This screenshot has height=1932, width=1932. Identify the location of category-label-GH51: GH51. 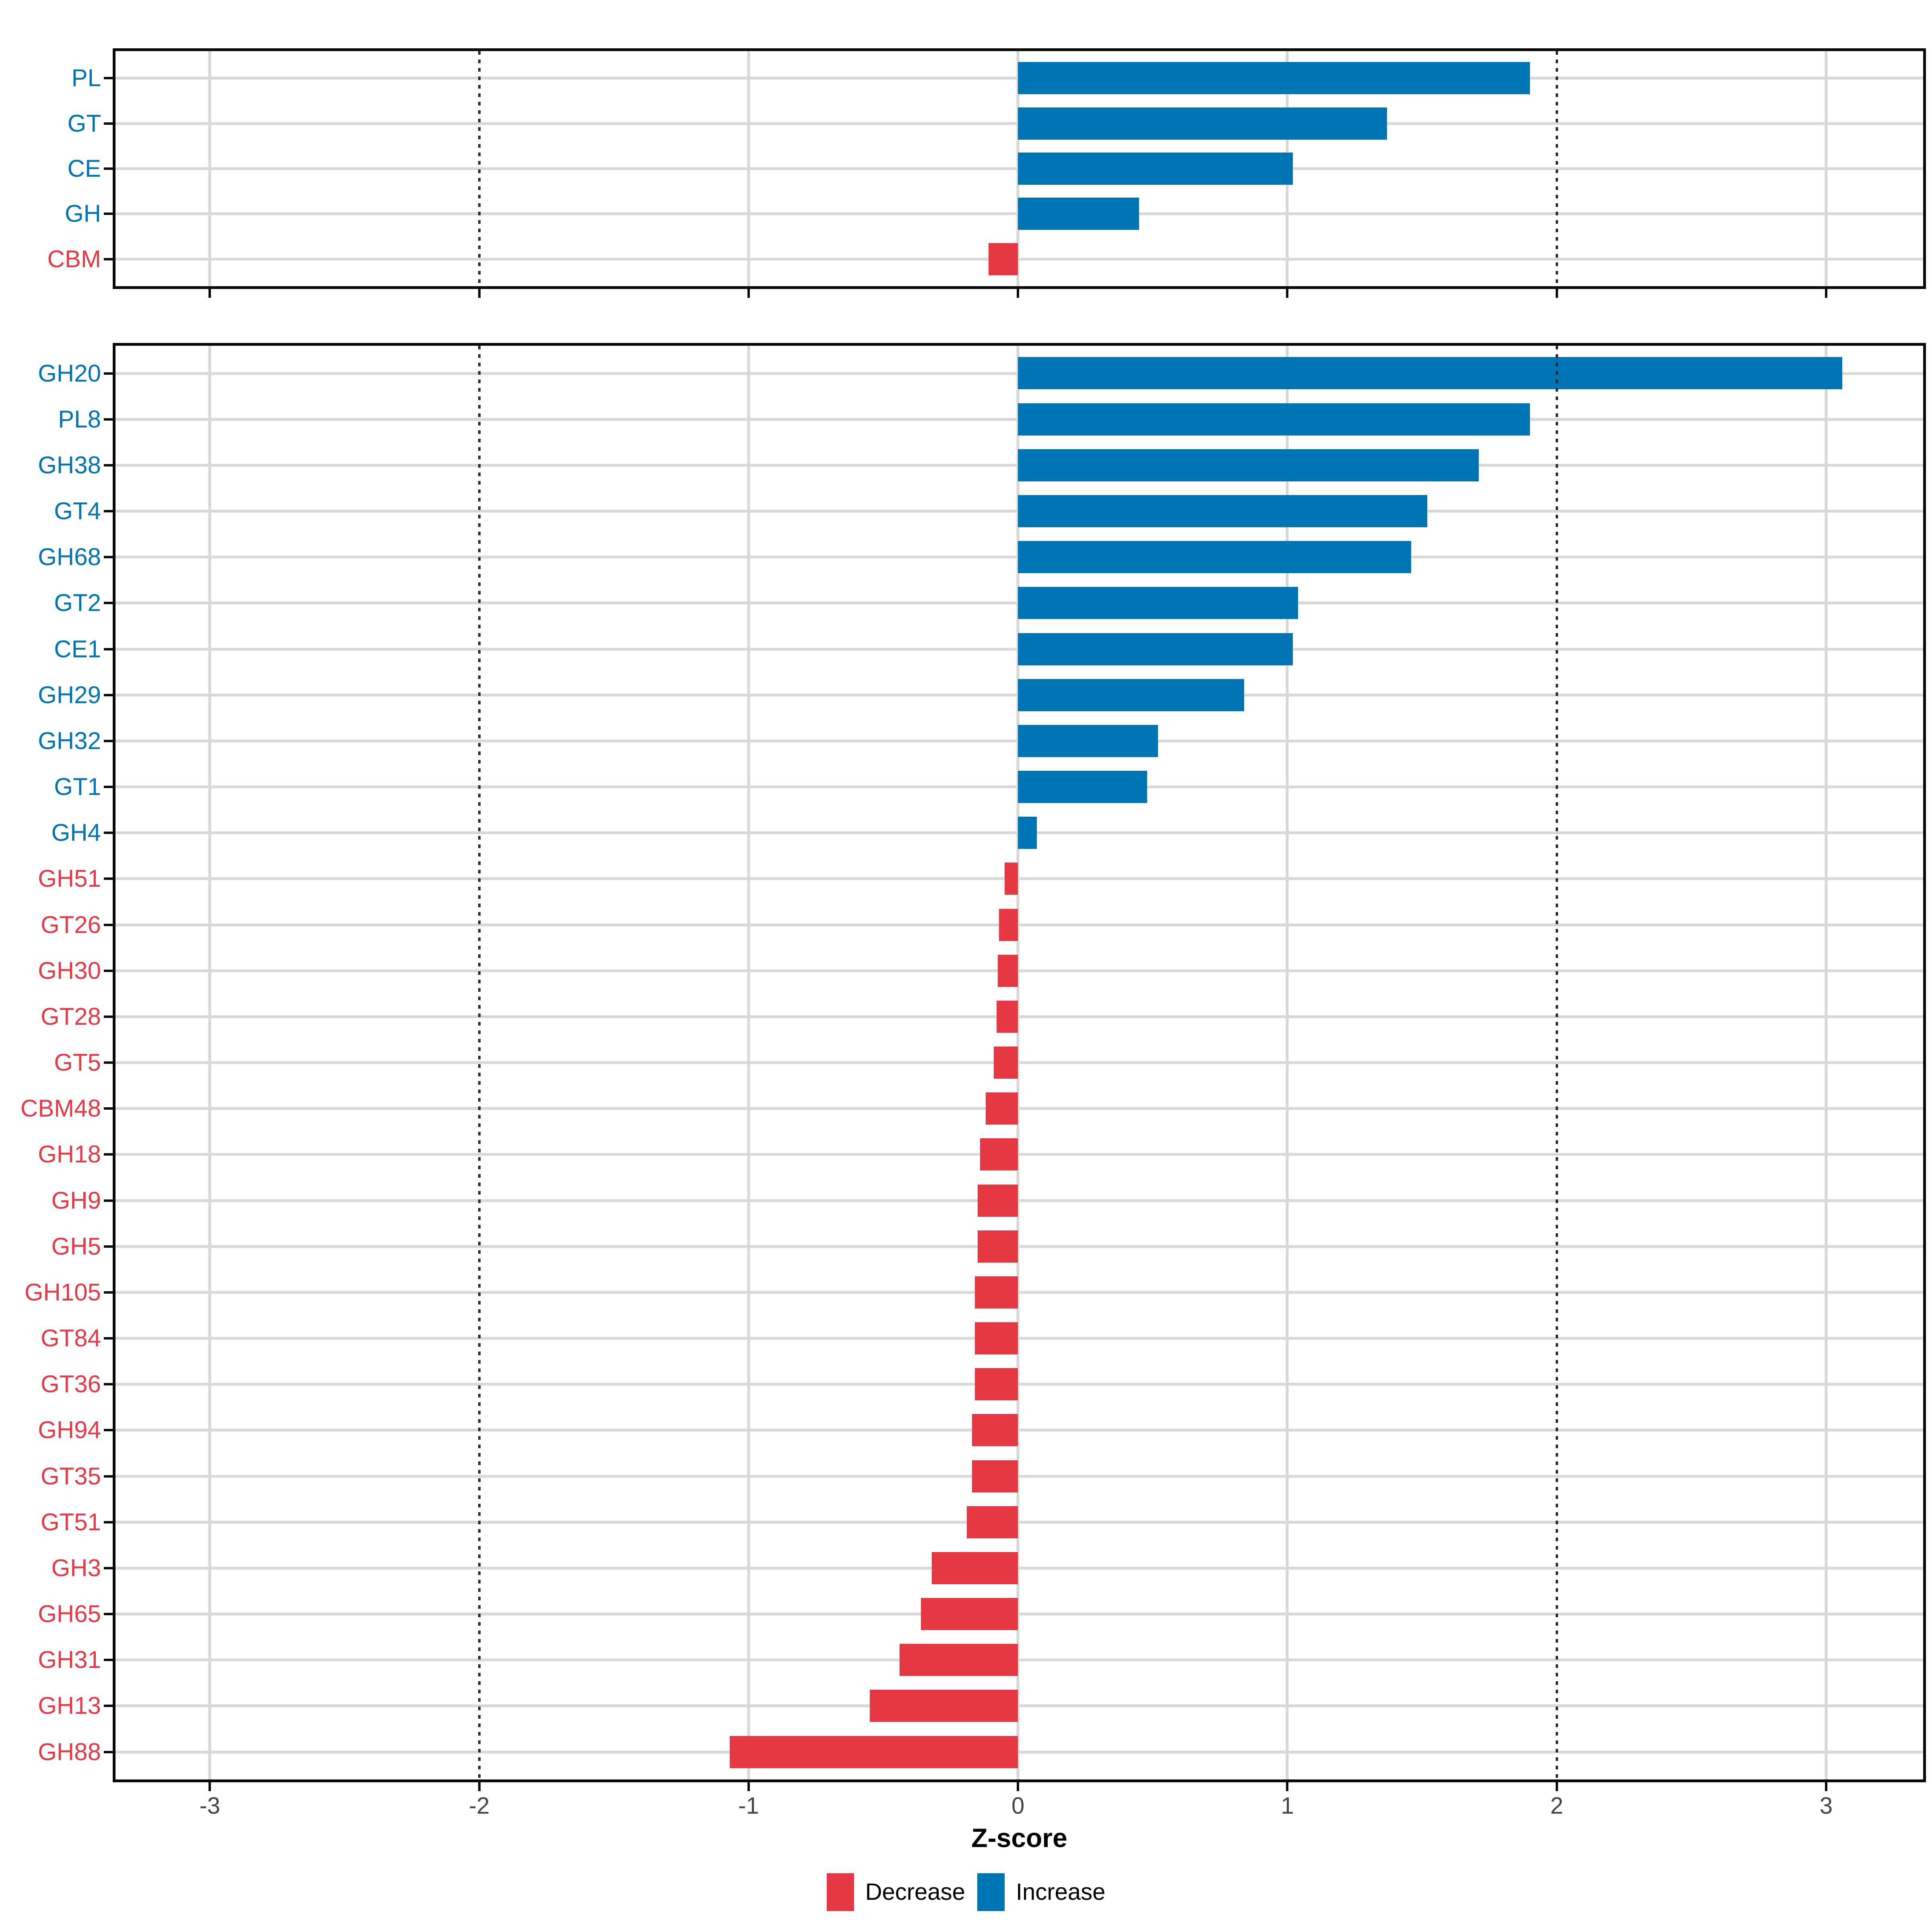
(69, 878).